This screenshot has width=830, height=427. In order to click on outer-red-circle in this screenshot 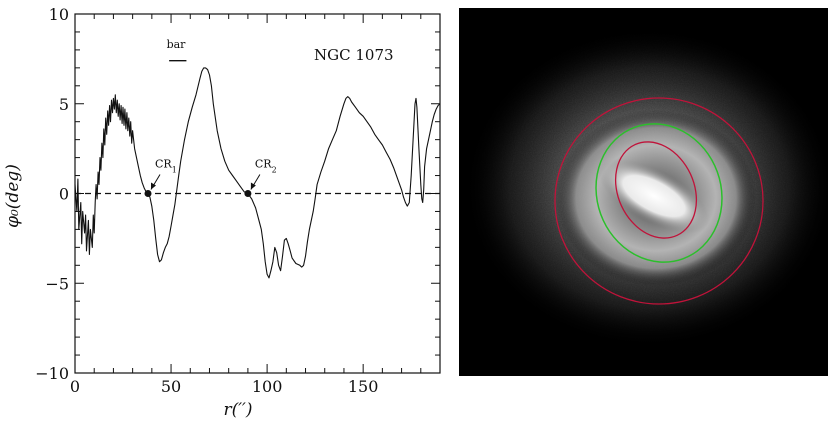, I will do `click(659, 201)`.